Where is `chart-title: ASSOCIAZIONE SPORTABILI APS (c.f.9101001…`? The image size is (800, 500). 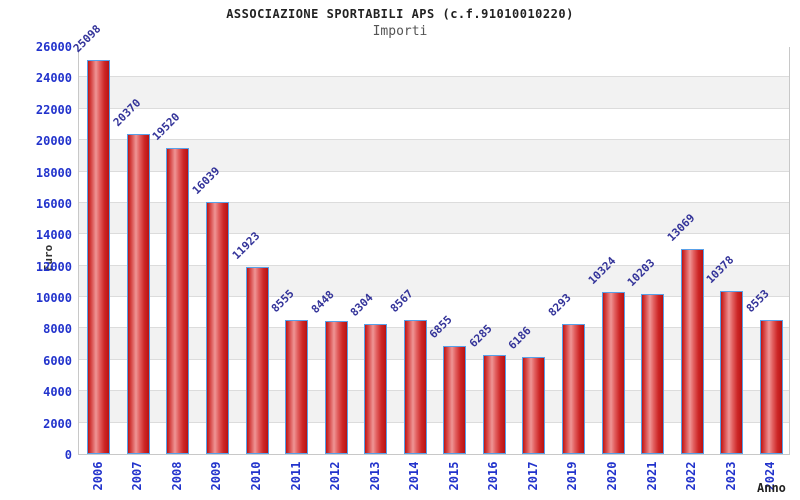 chart-title: ASSOCIAZIONE SPORTABILI APS (c.f.9101001… is located at coordinates (400, 14).